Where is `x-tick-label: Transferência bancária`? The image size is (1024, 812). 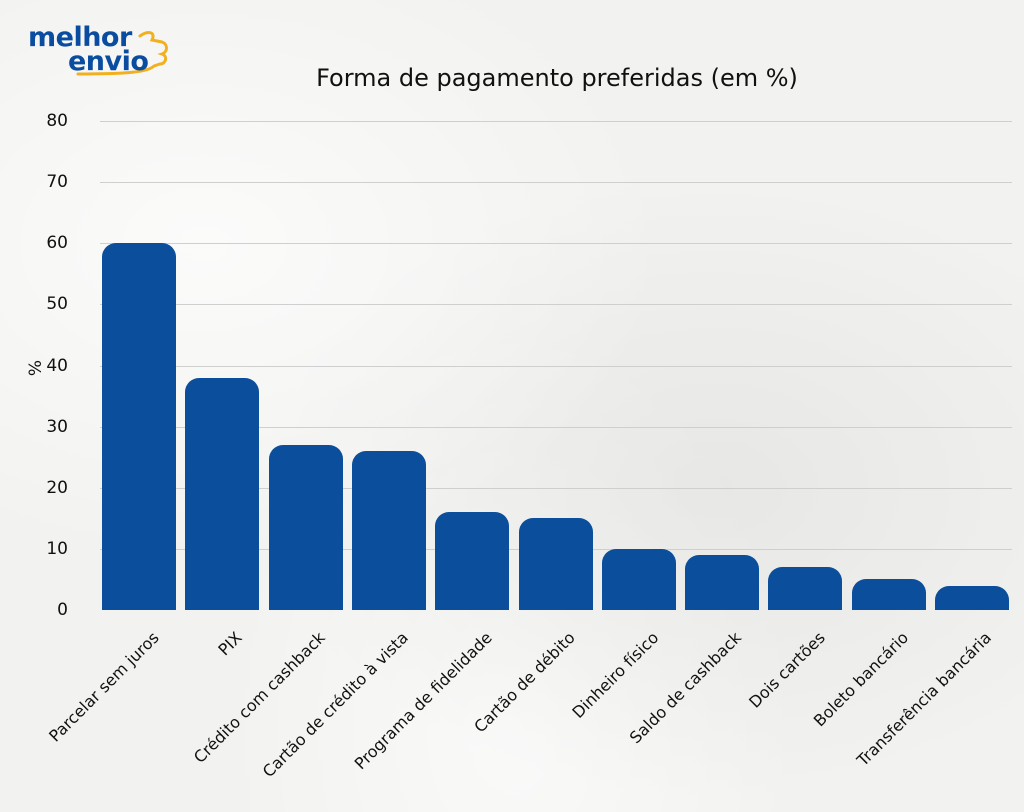 x-tick-label: Transferência bancária is located at coordinates (924, 699).